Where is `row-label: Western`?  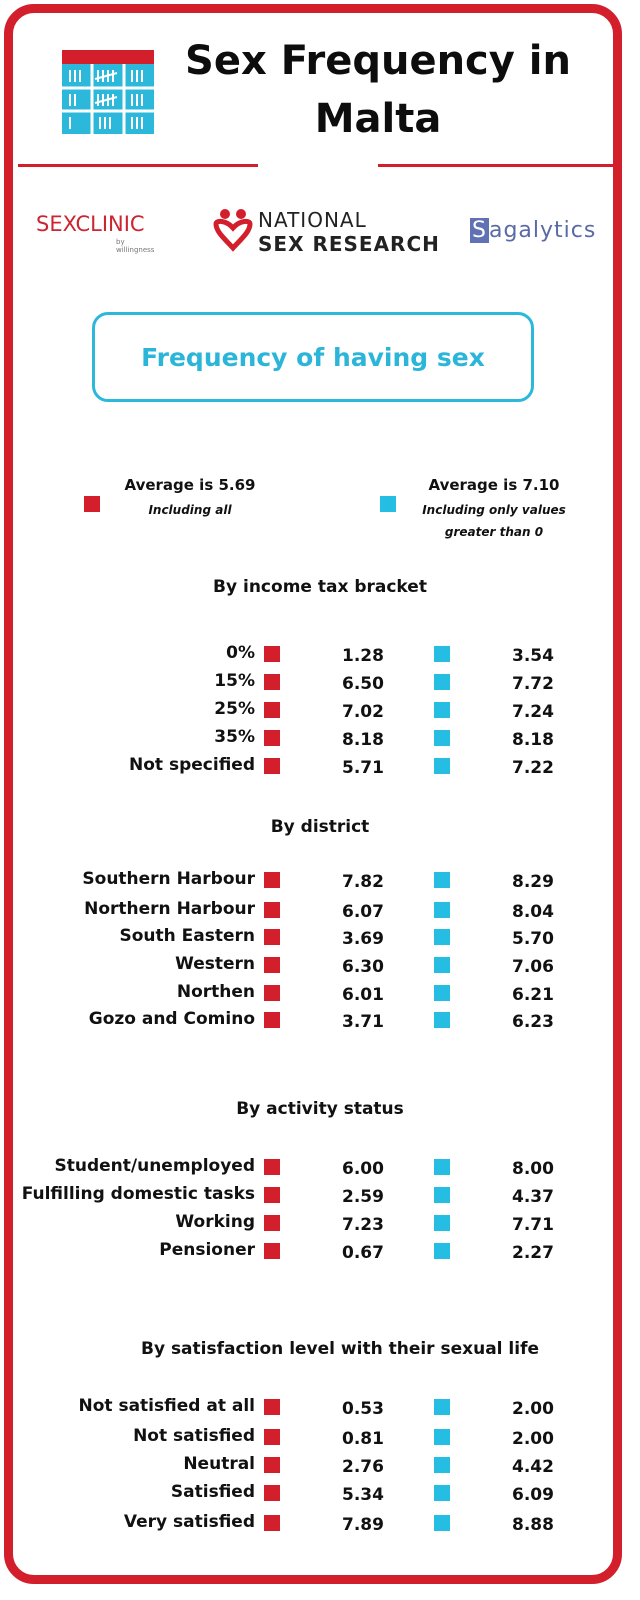
row-label: Western is located at coordinates (215, 964).